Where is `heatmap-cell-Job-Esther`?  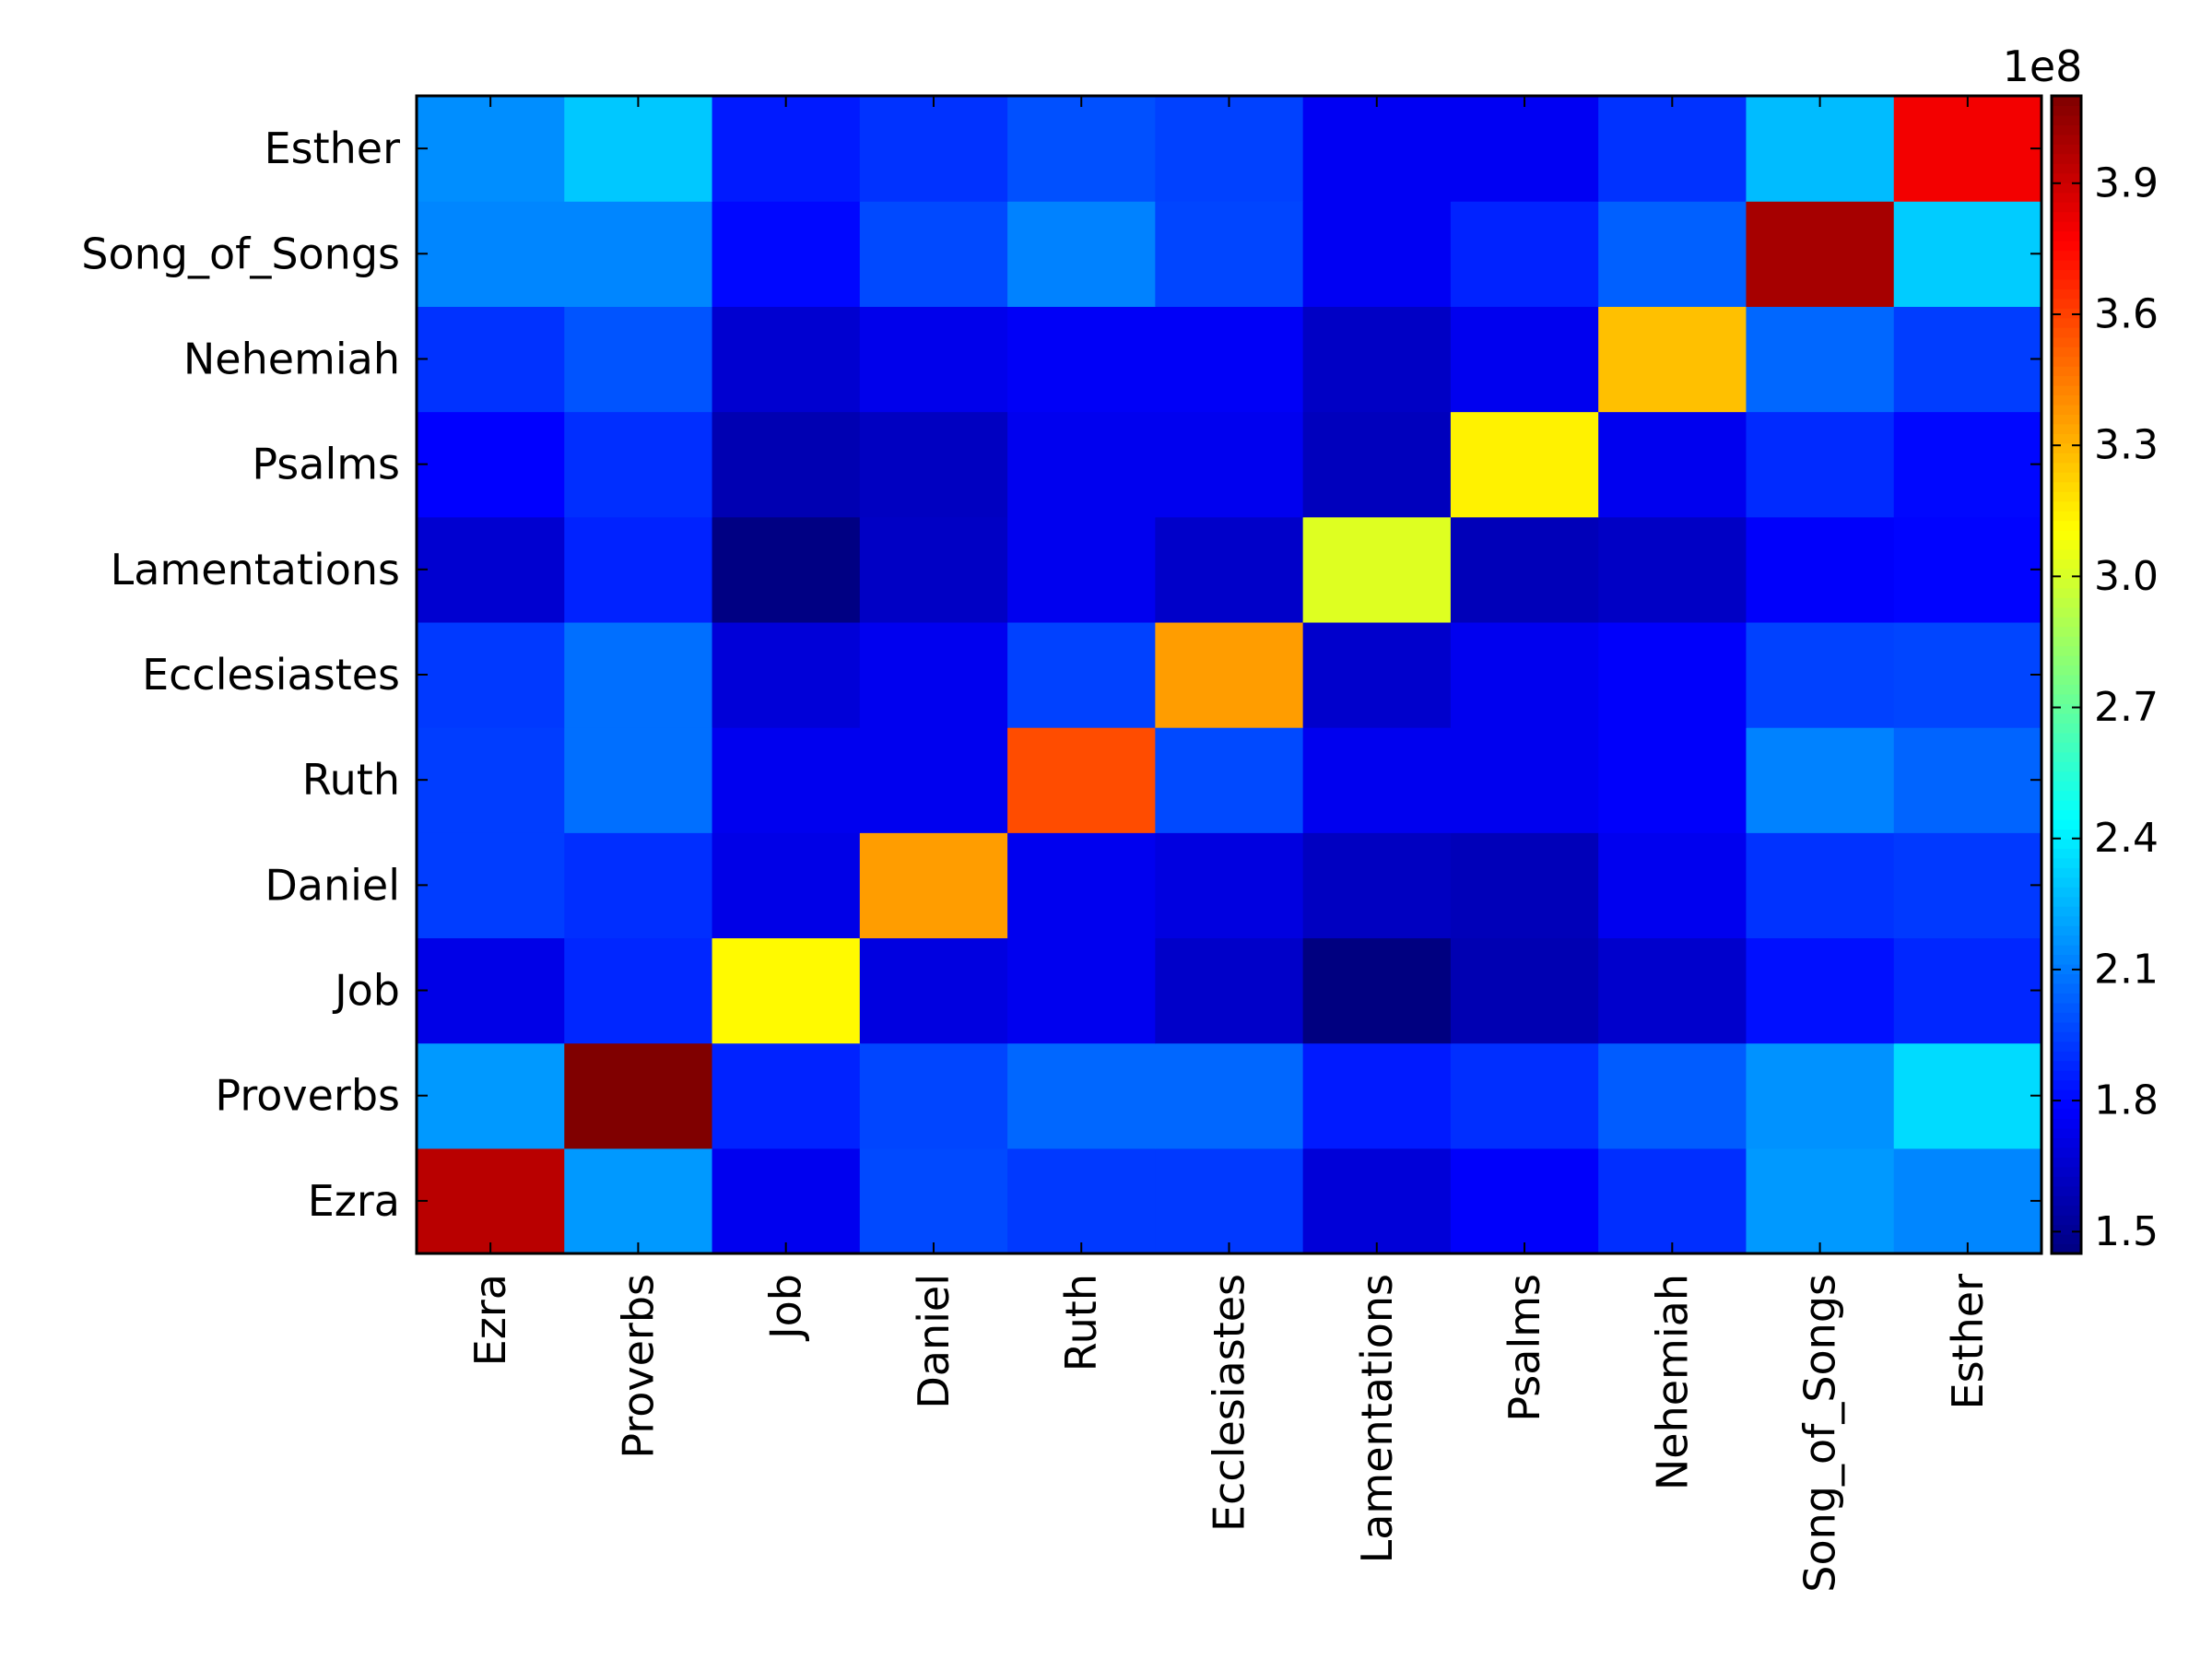
heatmap-cell-Job-Esther is located at coordinates (1967, 990).